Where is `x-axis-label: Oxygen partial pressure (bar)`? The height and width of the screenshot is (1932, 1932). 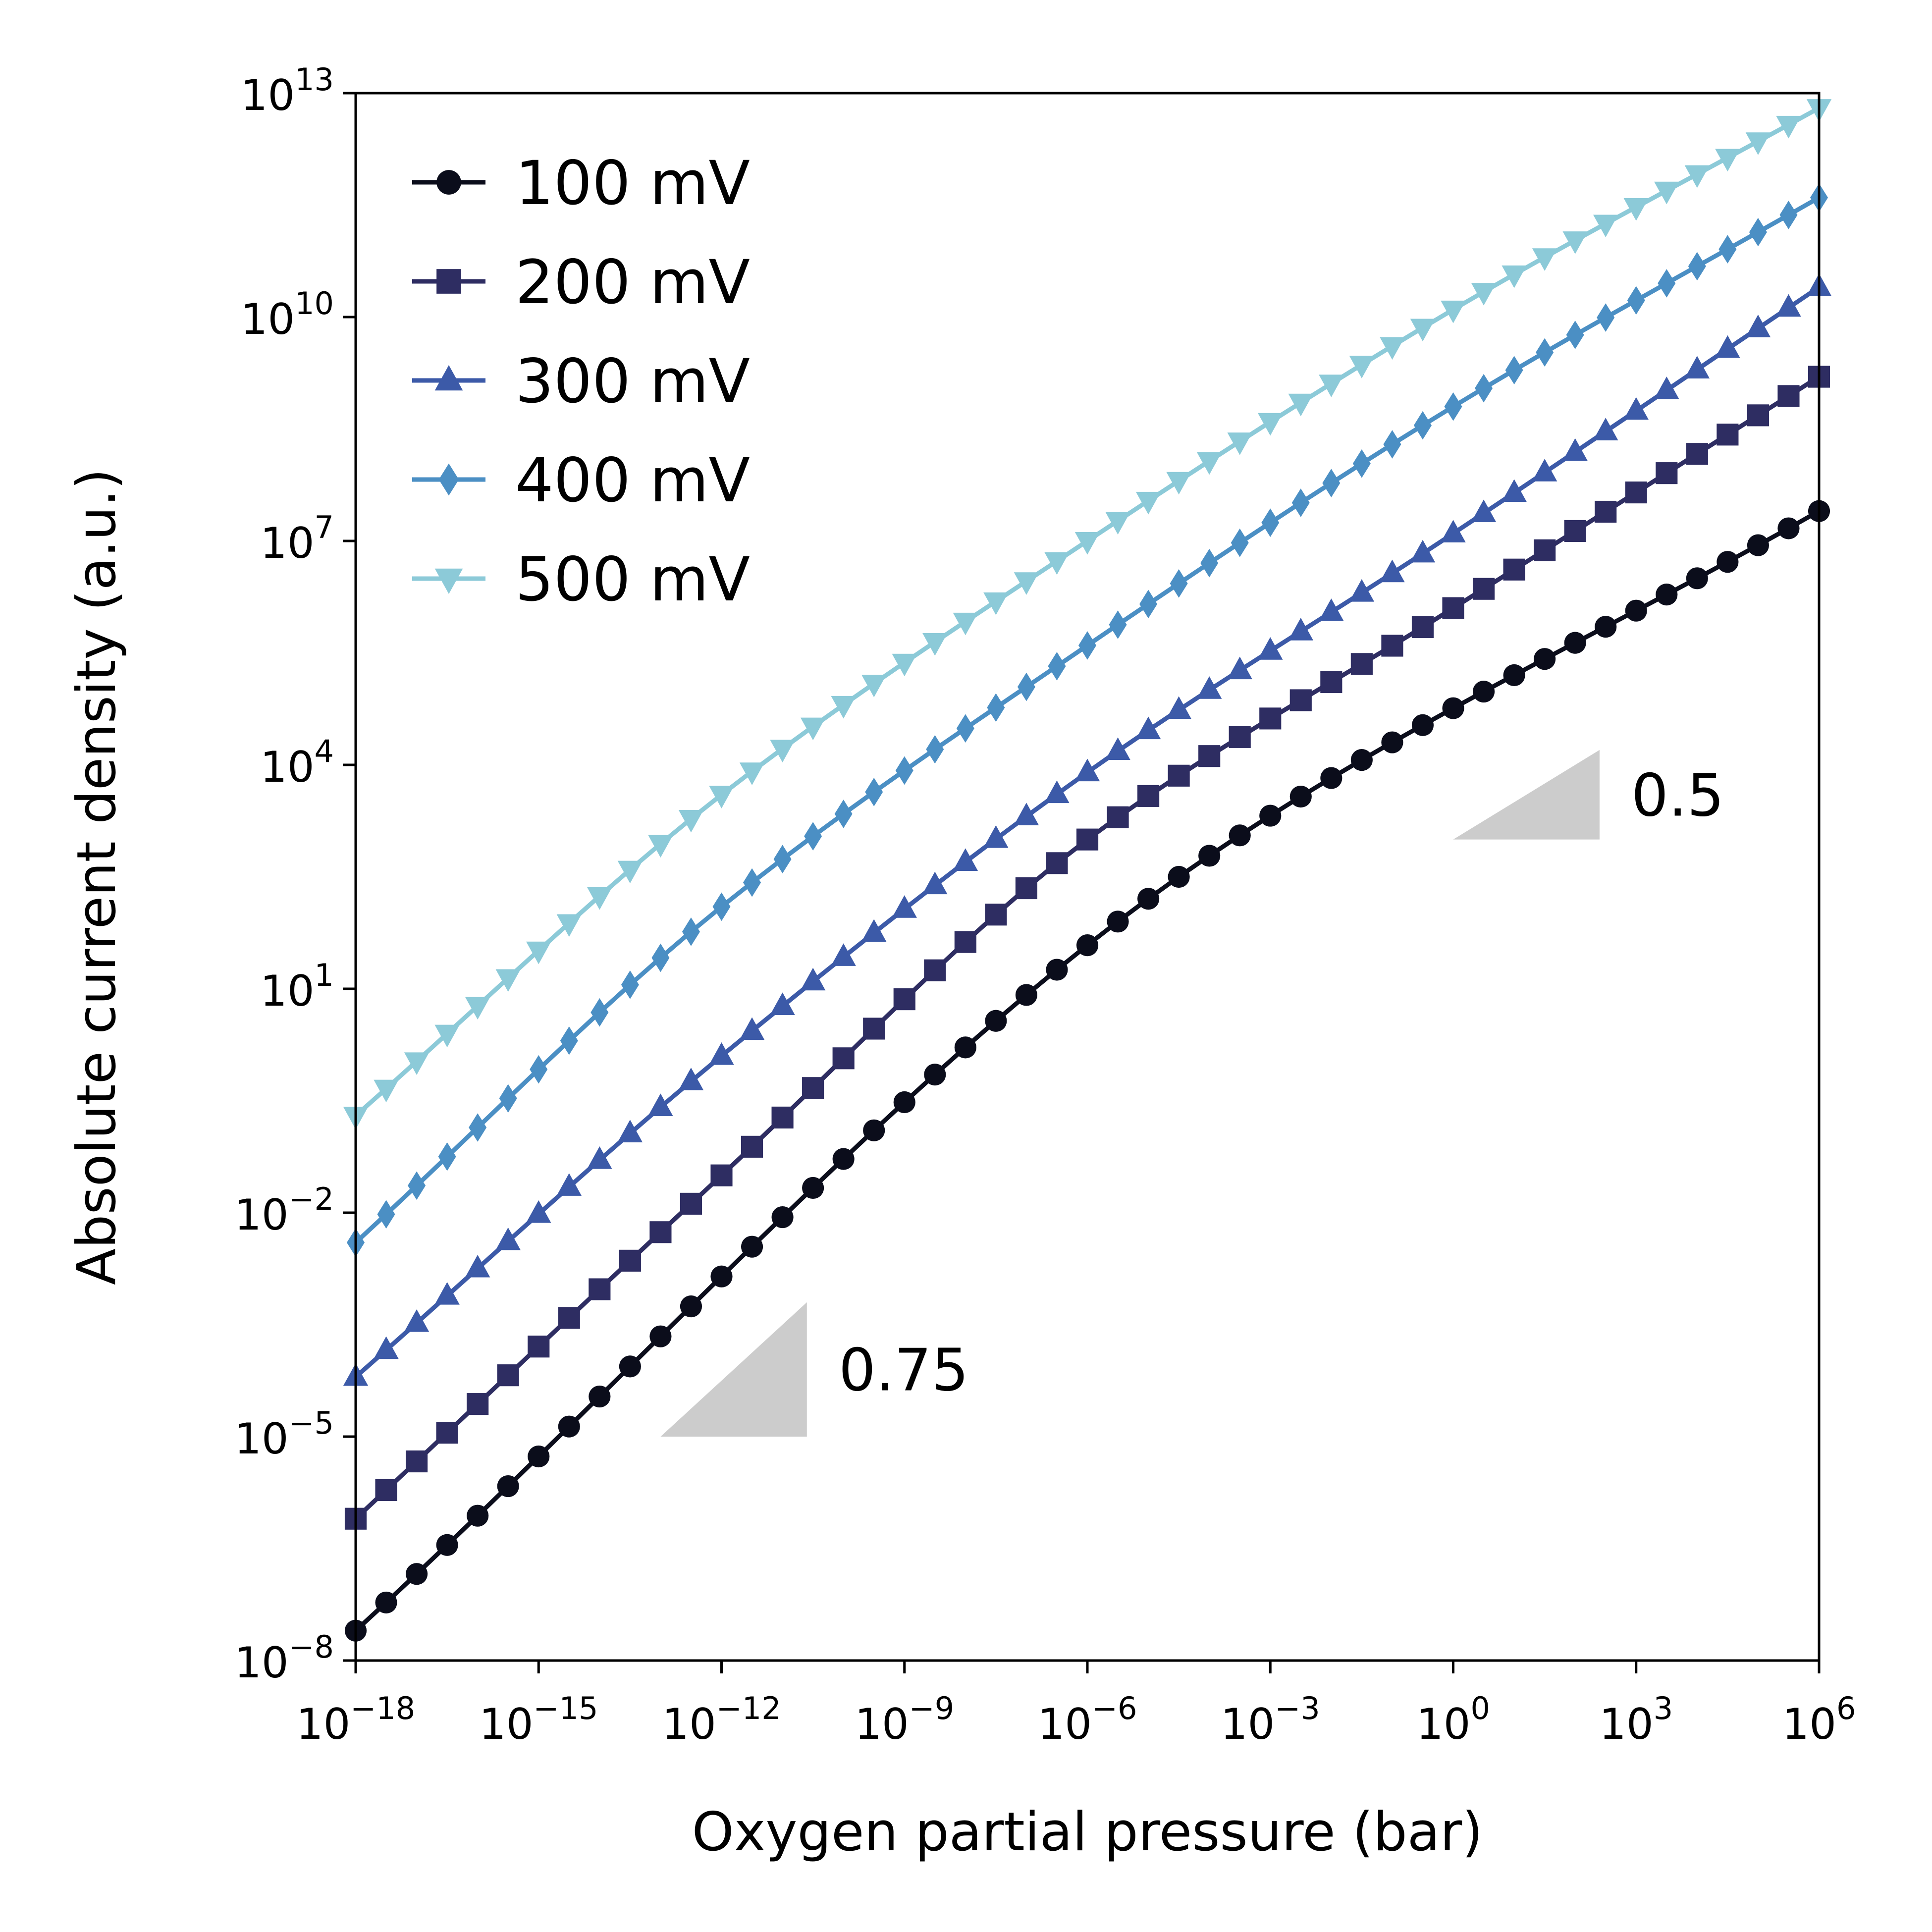
x-axis-label: Oxygen partial pressure (bar) is located at coordinates (1087, 1832).